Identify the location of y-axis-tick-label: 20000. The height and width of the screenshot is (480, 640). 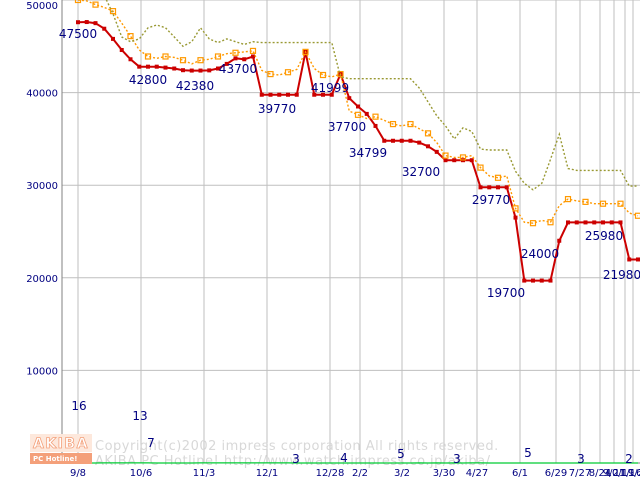
(42, 279).